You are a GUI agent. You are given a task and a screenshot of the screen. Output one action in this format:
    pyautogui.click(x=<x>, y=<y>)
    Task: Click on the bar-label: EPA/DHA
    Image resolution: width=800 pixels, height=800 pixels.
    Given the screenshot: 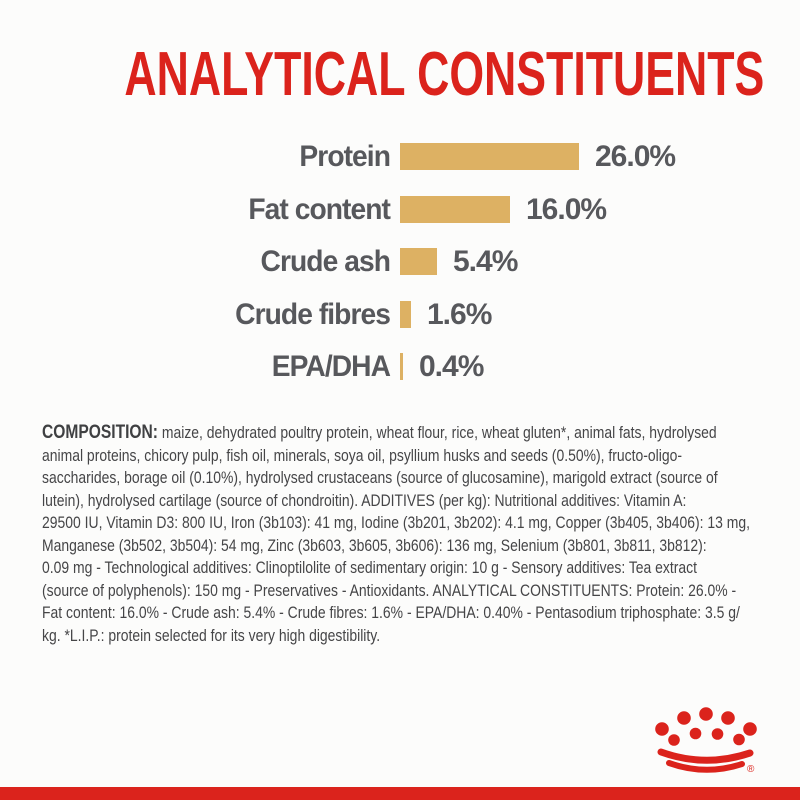 What is the action you would take?
    pyautogui.click(x=331, y=366)
    